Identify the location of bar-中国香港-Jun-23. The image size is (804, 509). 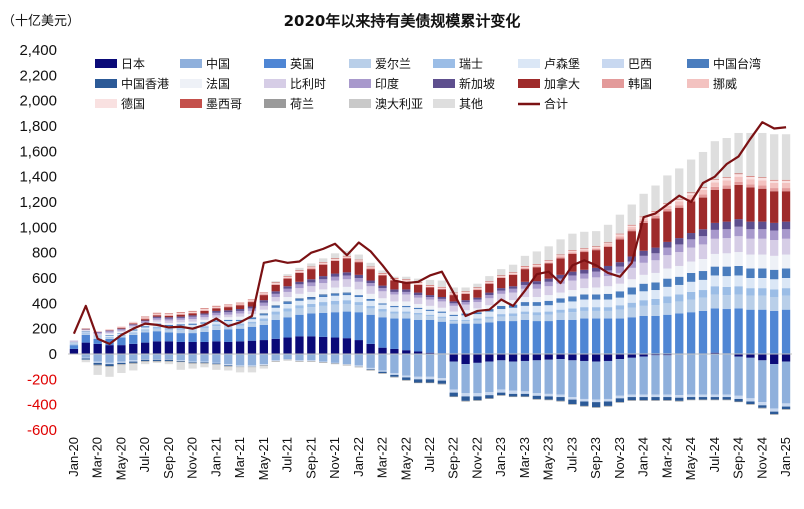
(560, 399).